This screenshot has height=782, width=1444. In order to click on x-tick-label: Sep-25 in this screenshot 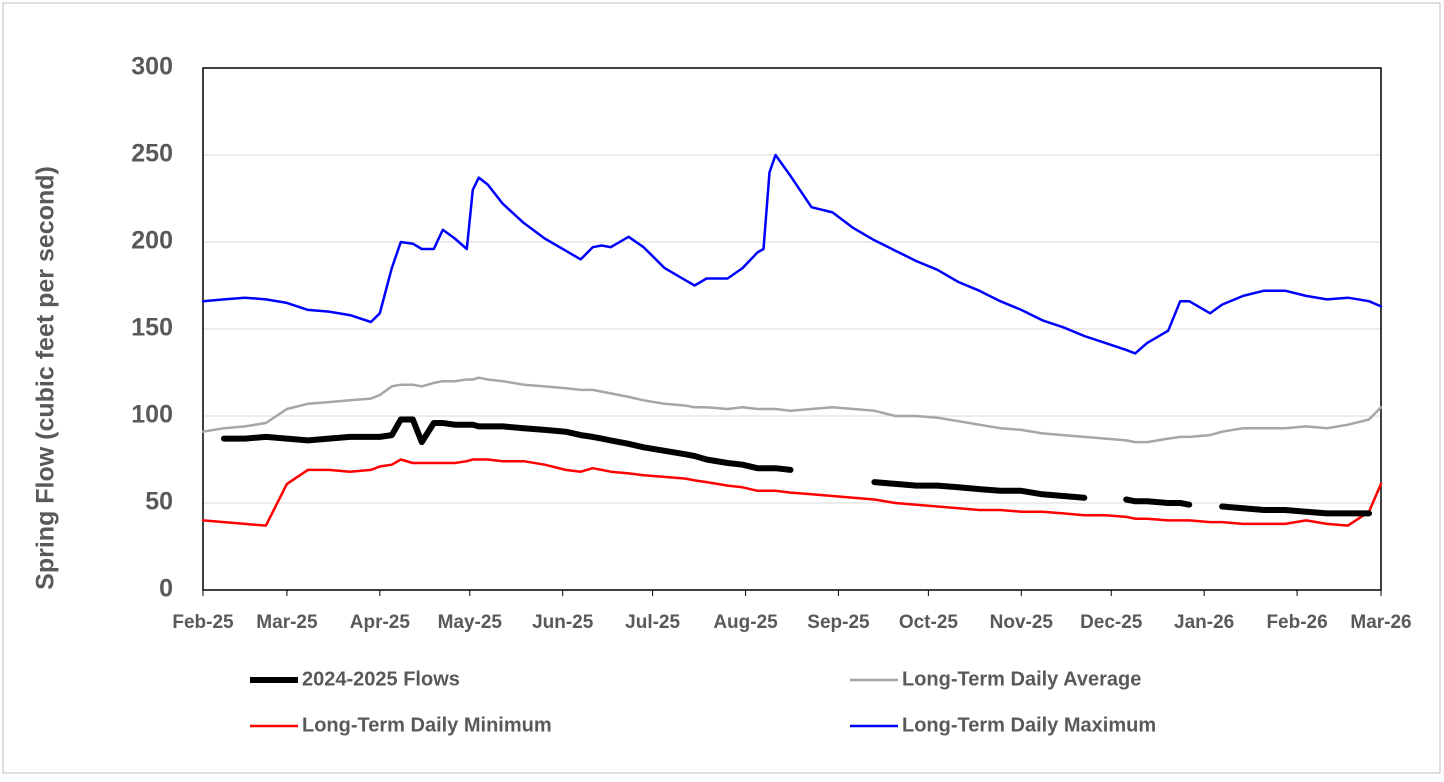, I will do `click(838, 622)`.